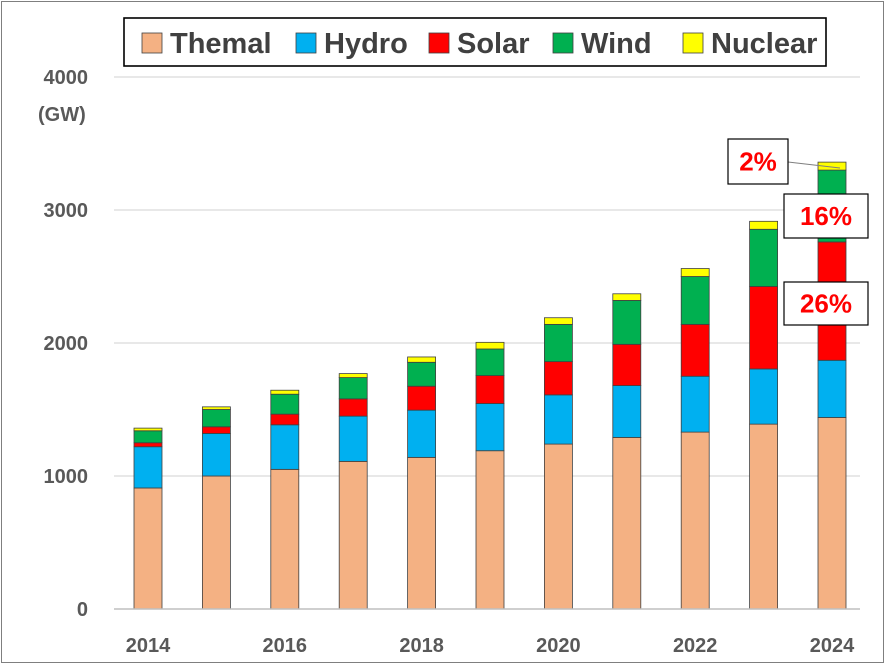  What do you see at coordinates (763, 516) in the screenshot?
I see `bar-themal-2023` at bounding box center [763, 516].